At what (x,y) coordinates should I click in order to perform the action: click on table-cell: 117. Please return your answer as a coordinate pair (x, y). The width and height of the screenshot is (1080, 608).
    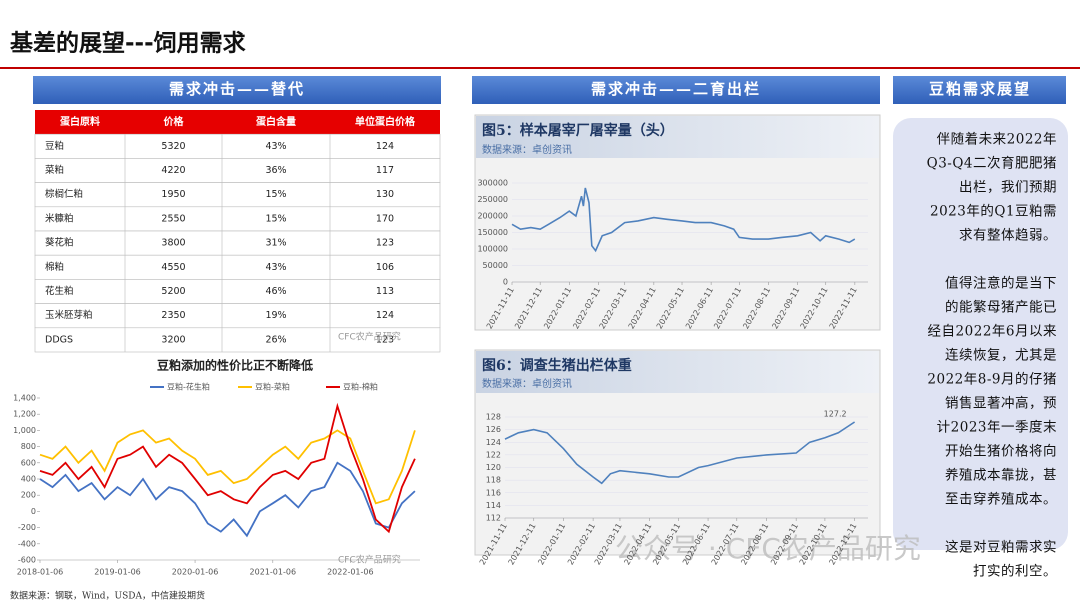
    Looking at the image, I should click on (385, 170).